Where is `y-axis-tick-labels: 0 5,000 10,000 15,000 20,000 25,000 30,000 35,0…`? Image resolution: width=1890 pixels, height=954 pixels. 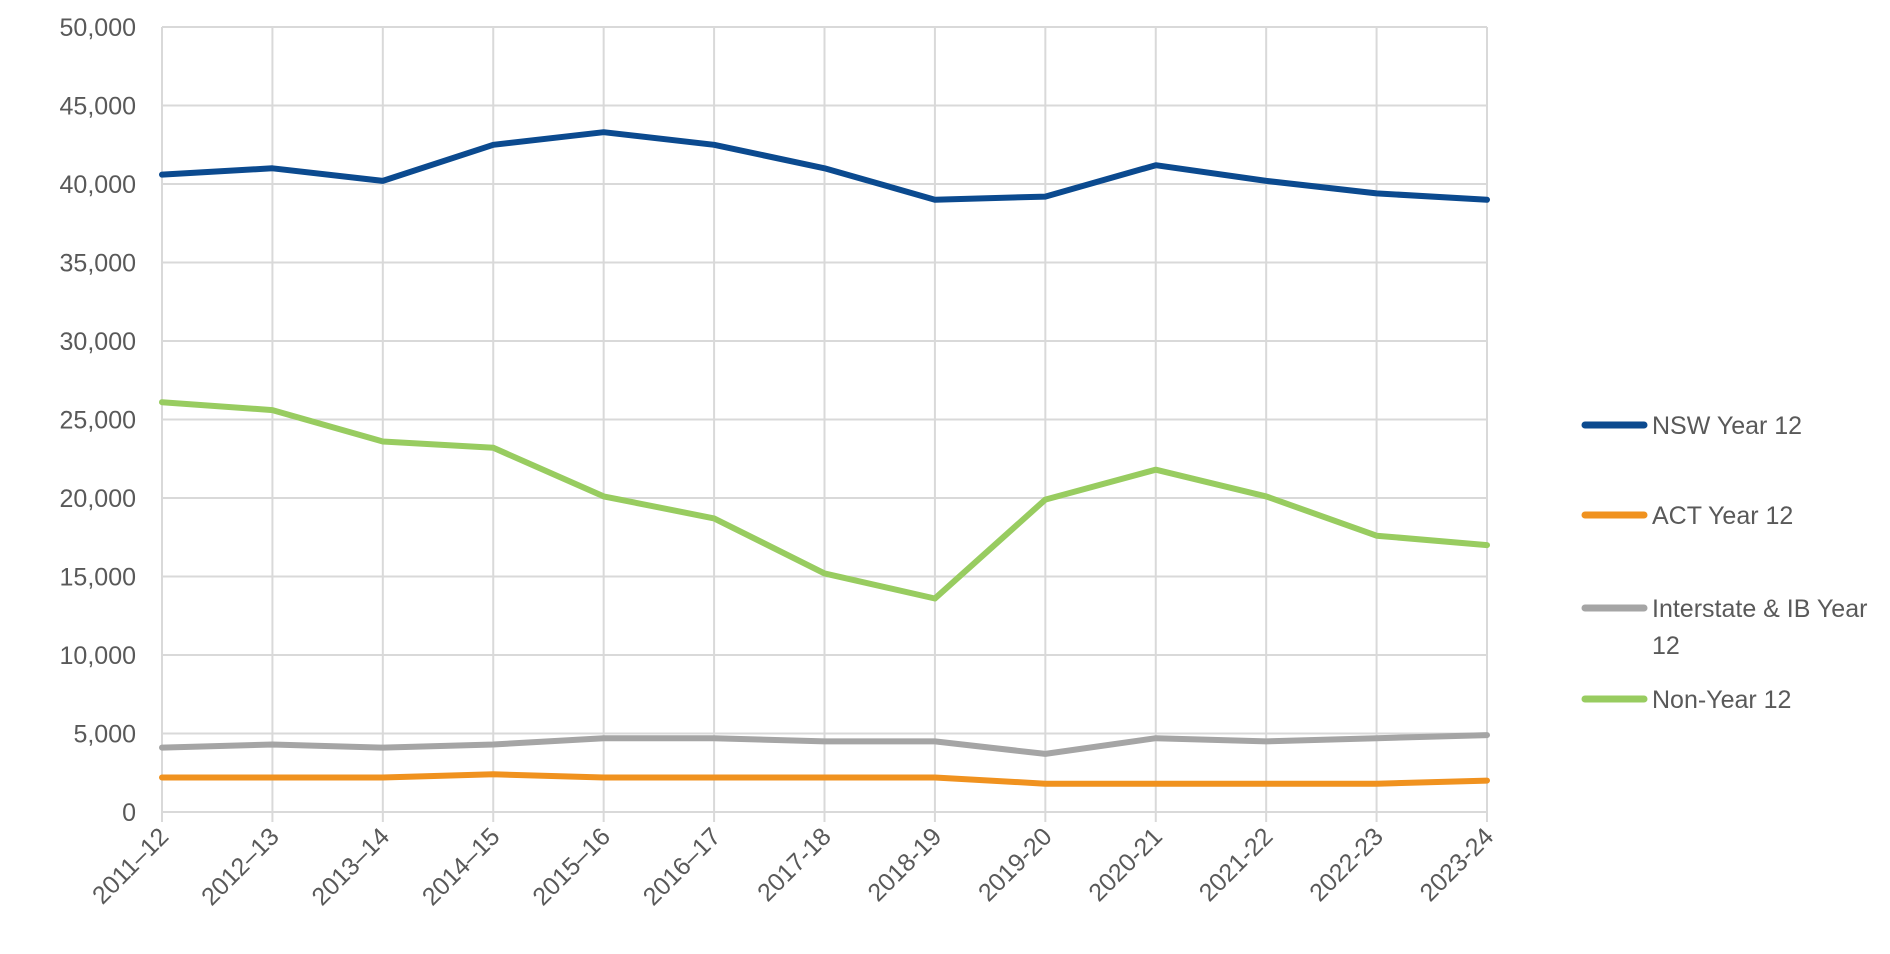 y-axis-tick-labels: 0 5,000 10,000 15,000 20,000 25,000 30,000 35,0… is located at coordinates (98, 420).